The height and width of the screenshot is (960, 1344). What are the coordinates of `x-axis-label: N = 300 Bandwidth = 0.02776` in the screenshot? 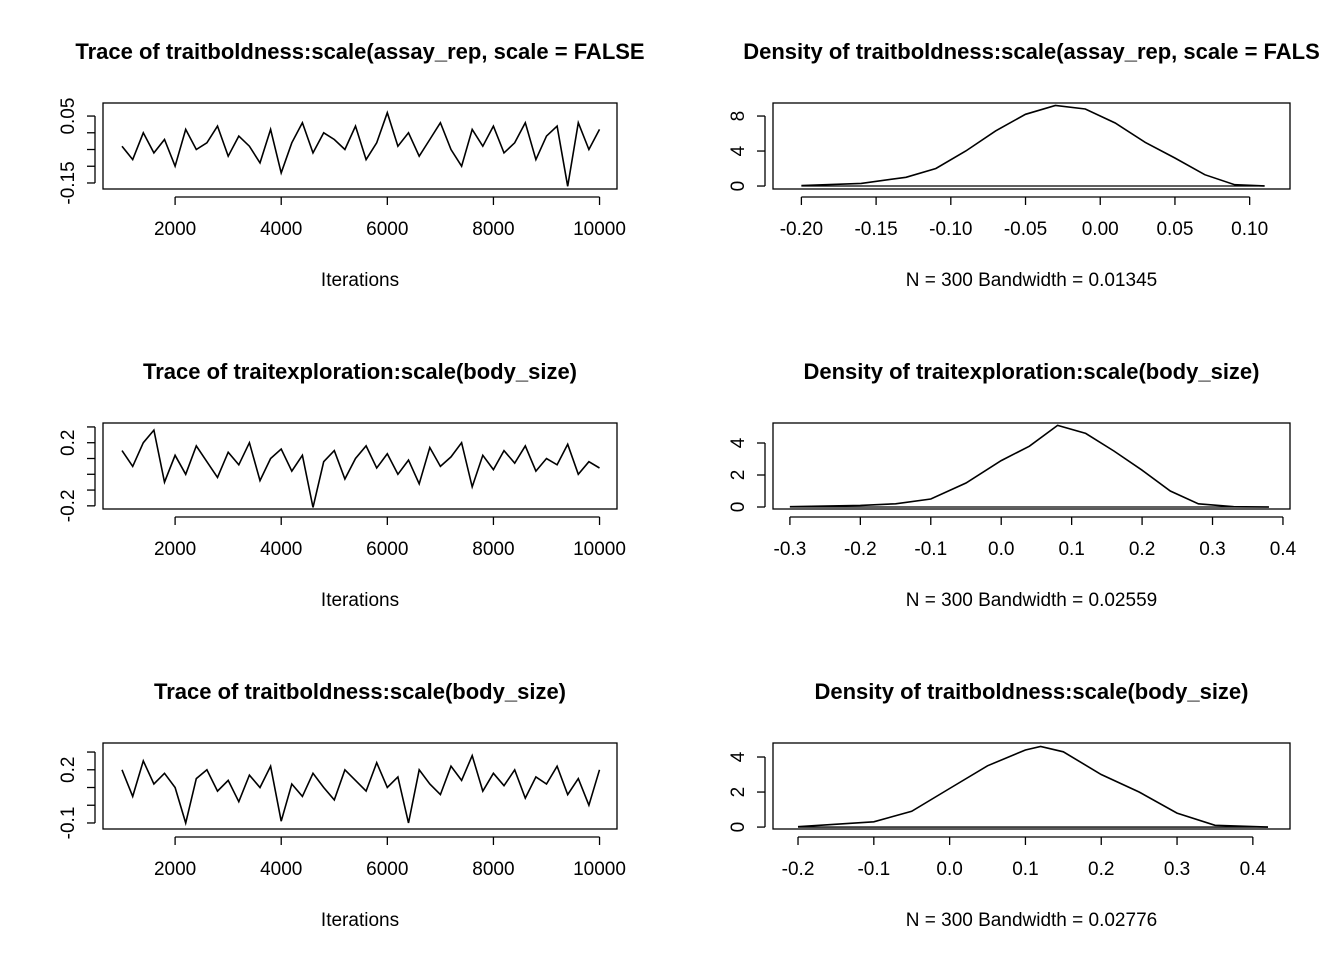 It's located at (1031, 920).